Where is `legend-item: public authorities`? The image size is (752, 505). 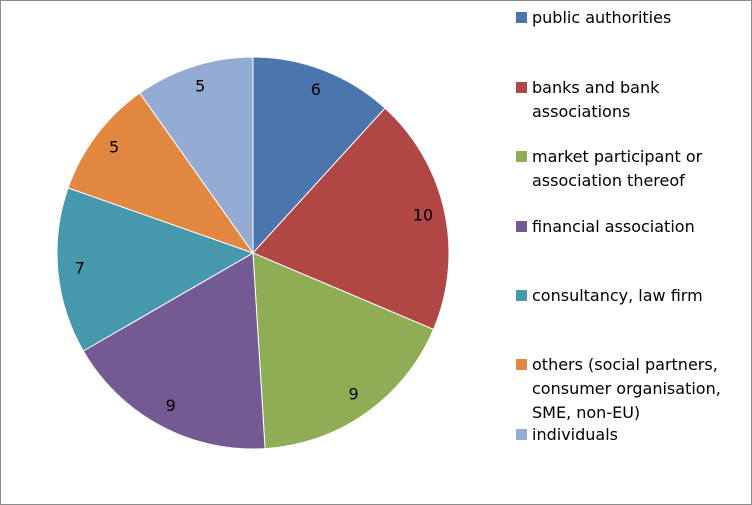 legend-item: public authorities is located at coordinates (618, 18).